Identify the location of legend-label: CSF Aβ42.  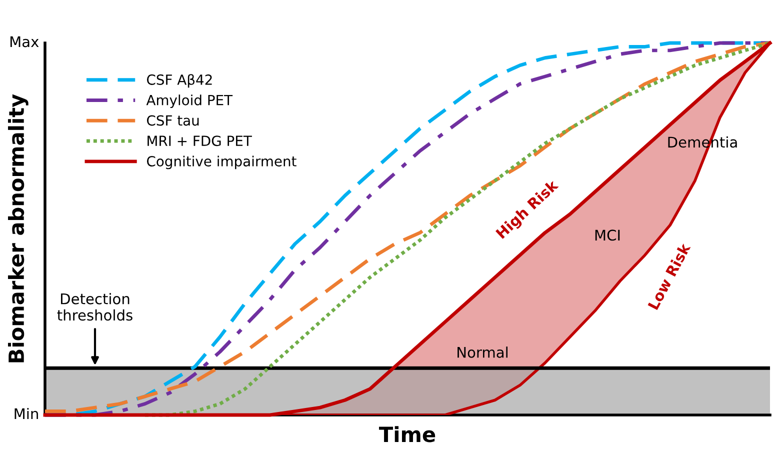
(179, 81).